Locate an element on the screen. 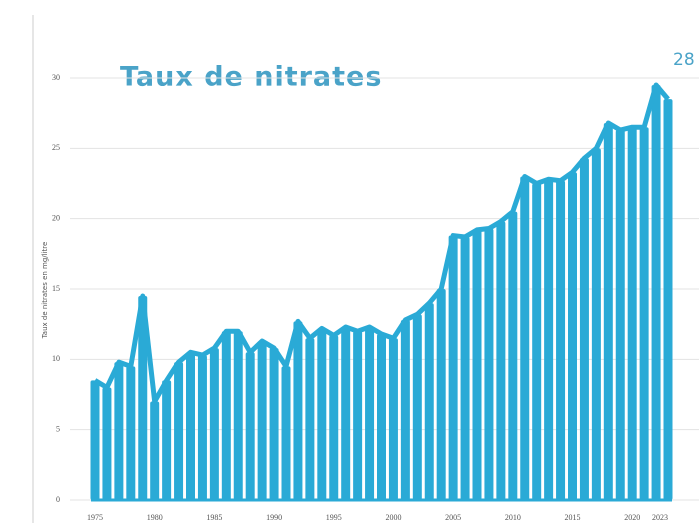 Image resolution: width=699 pixels, height=523 pixels. x-tick-label: 2005 is located at coordinates (453, 517).